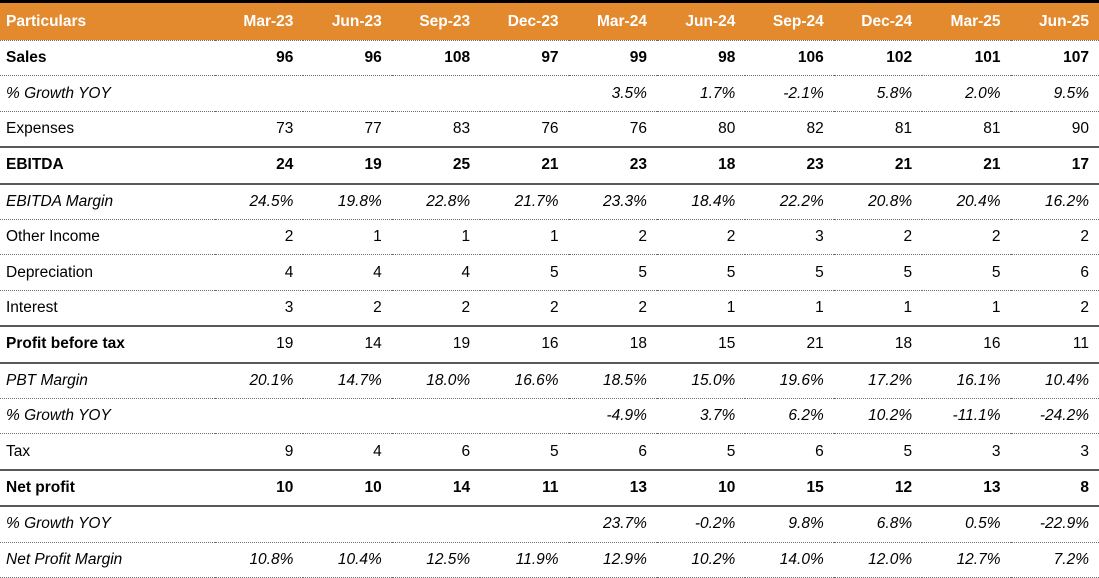 The image size is (1099, 578). Describe the element at coordinates (1054, 560) in the screenshot. I see `value-cell: 7.2%` at that location.